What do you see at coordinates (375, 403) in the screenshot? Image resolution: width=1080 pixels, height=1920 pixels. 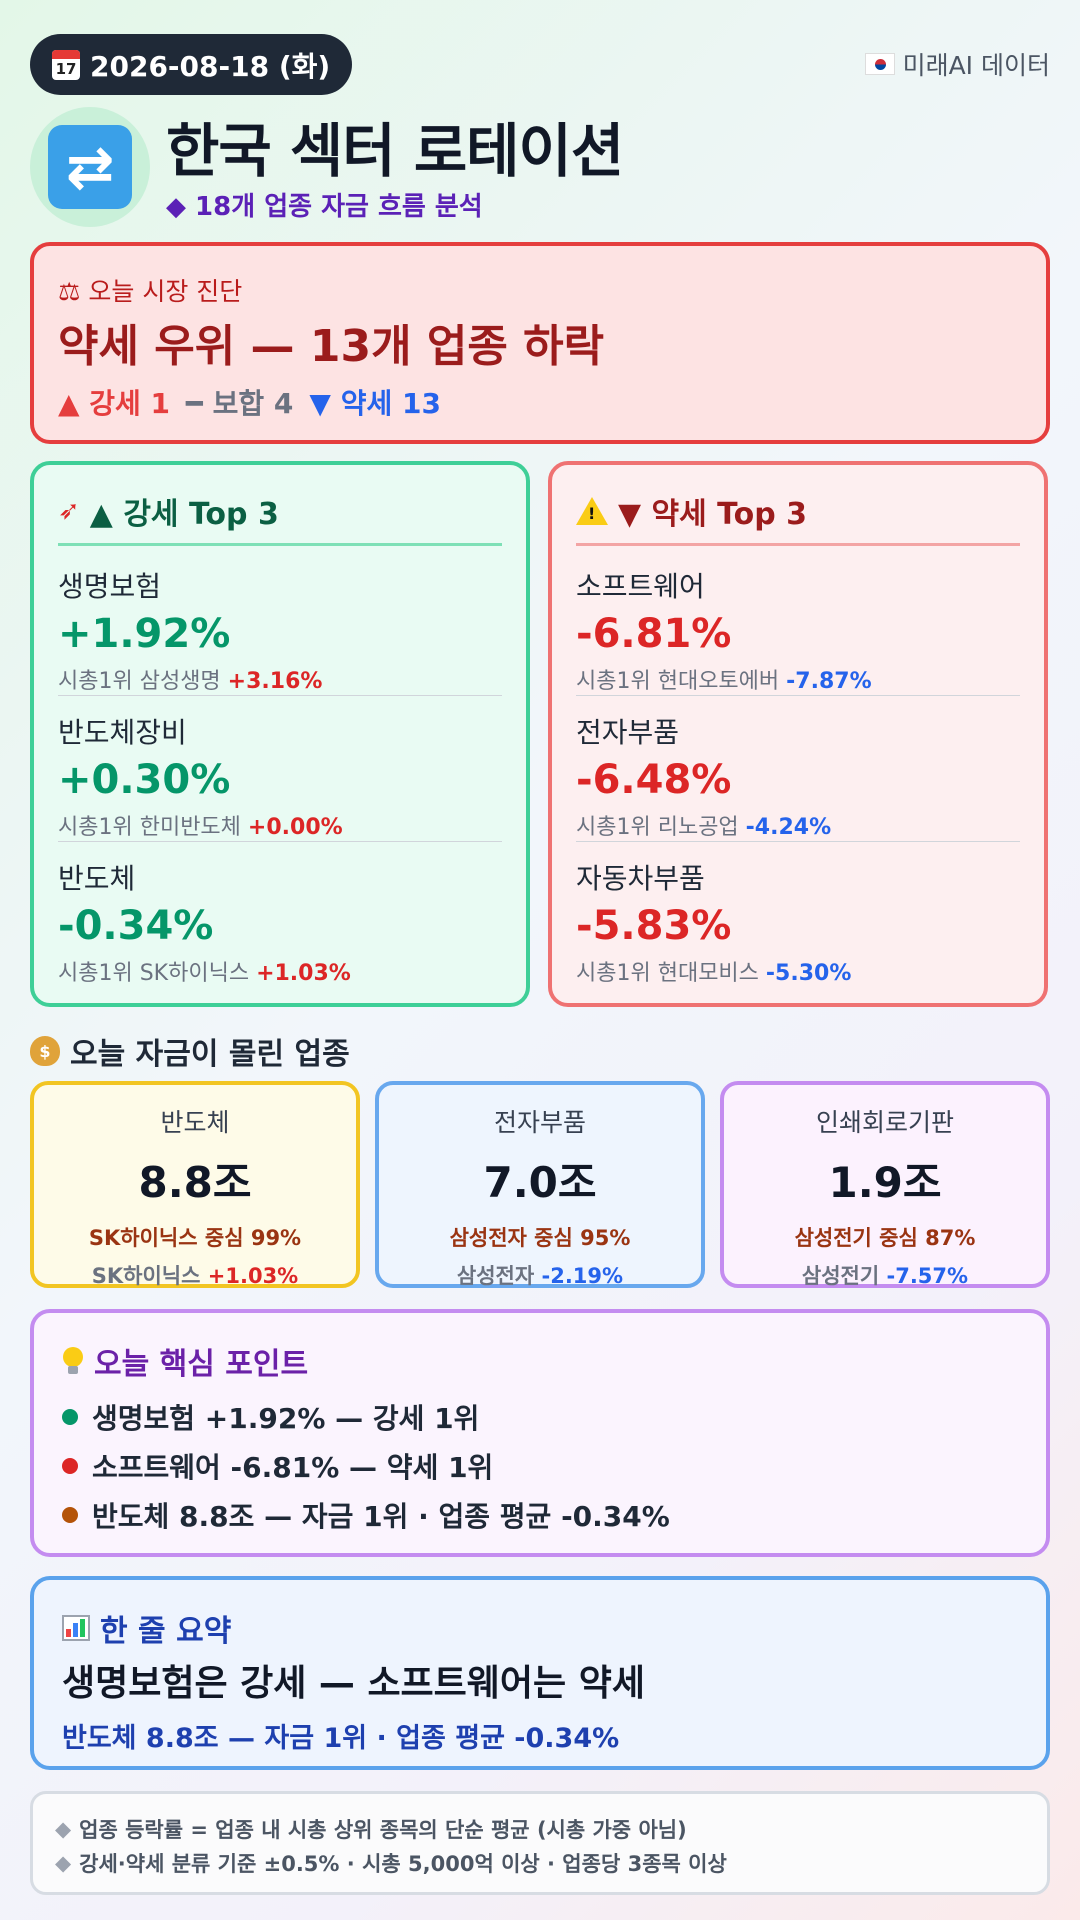 I see `weak-count: ▼ 약세 13` at bounding box center [375, 403].